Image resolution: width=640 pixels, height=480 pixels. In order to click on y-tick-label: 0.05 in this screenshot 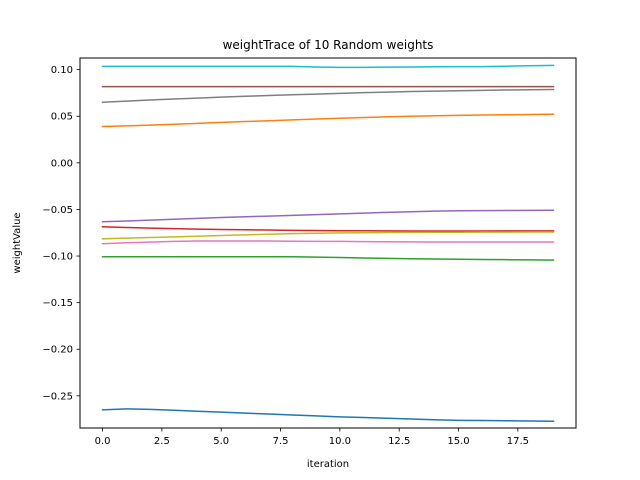, I will do `click(62, 117)`.